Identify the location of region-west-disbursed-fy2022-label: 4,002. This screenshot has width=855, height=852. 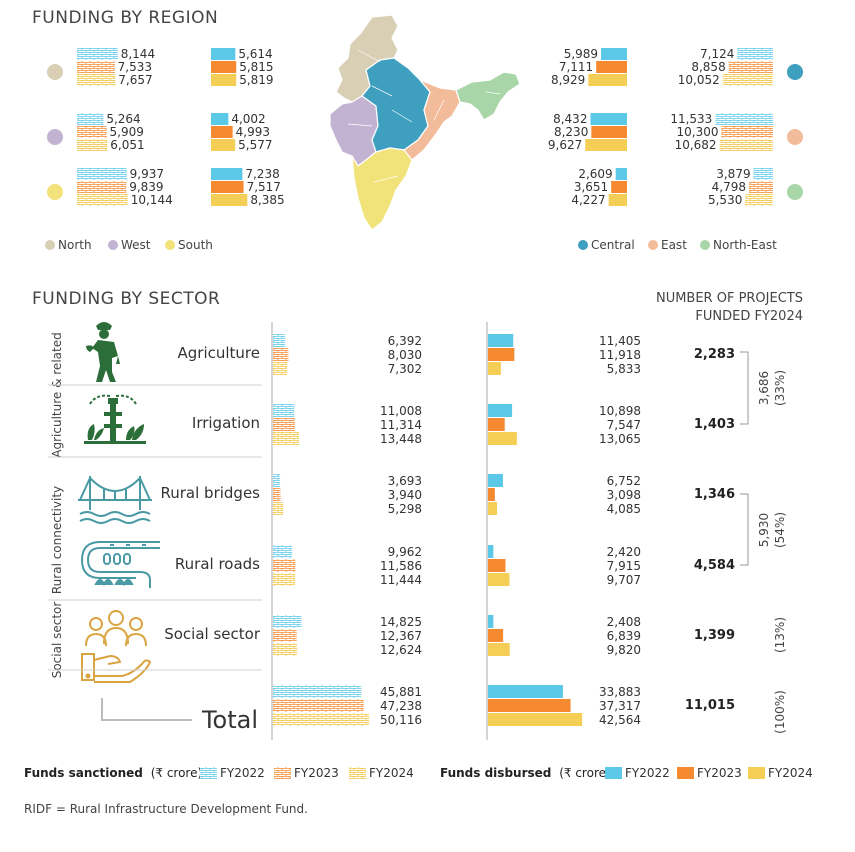
(248, 119).